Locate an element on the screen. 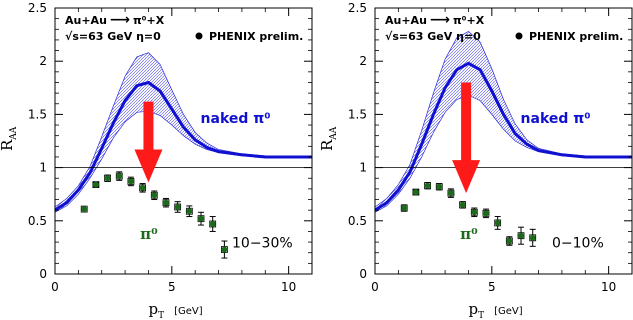 The image size is (633, 320). centrality-label: 0−10% is located at coordinates (578, 243).